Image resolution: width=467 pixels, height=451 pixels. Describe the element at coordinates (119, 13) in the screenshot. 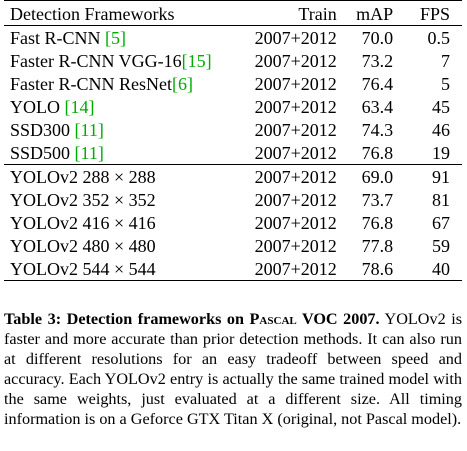

I see `header-detection-frameworks: Detection Frameworks` at that location.